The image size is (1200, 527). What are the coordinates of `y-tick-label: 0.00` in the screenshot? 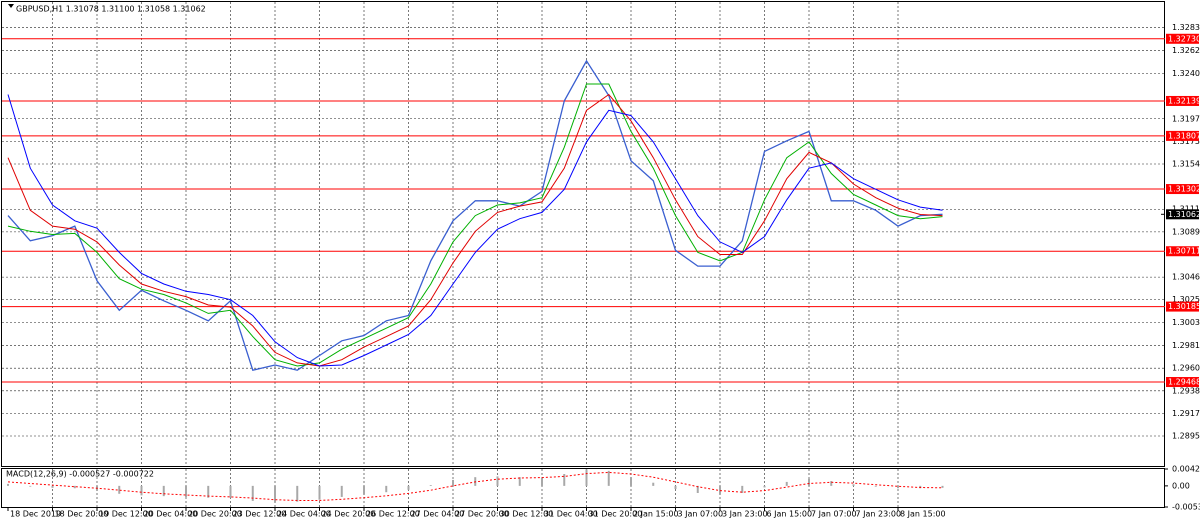 It's located at (1181, 485).